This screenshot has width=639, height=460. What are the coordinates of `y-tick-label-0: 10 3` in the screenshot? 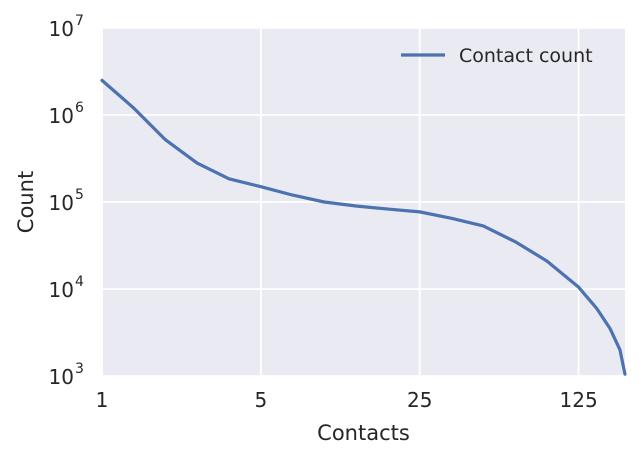 It's located at (66, 375).